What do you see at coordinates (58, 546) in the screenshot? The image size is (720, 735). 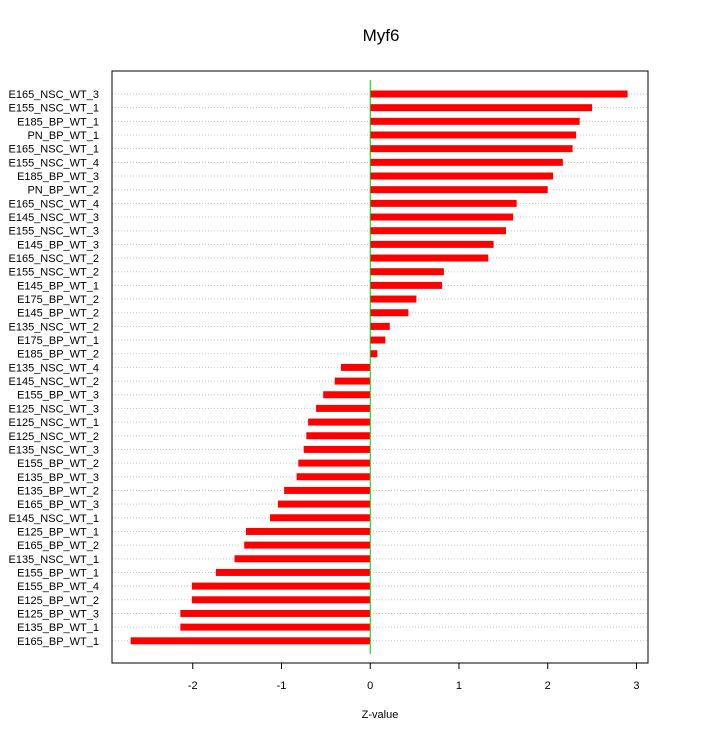 I see `category-label: E165_BP_WT_2` at bounding box center [58, 546].